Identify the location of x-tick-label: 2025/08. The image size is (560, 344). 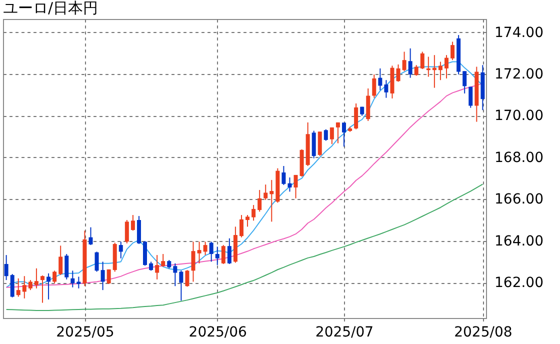
(483, 332).